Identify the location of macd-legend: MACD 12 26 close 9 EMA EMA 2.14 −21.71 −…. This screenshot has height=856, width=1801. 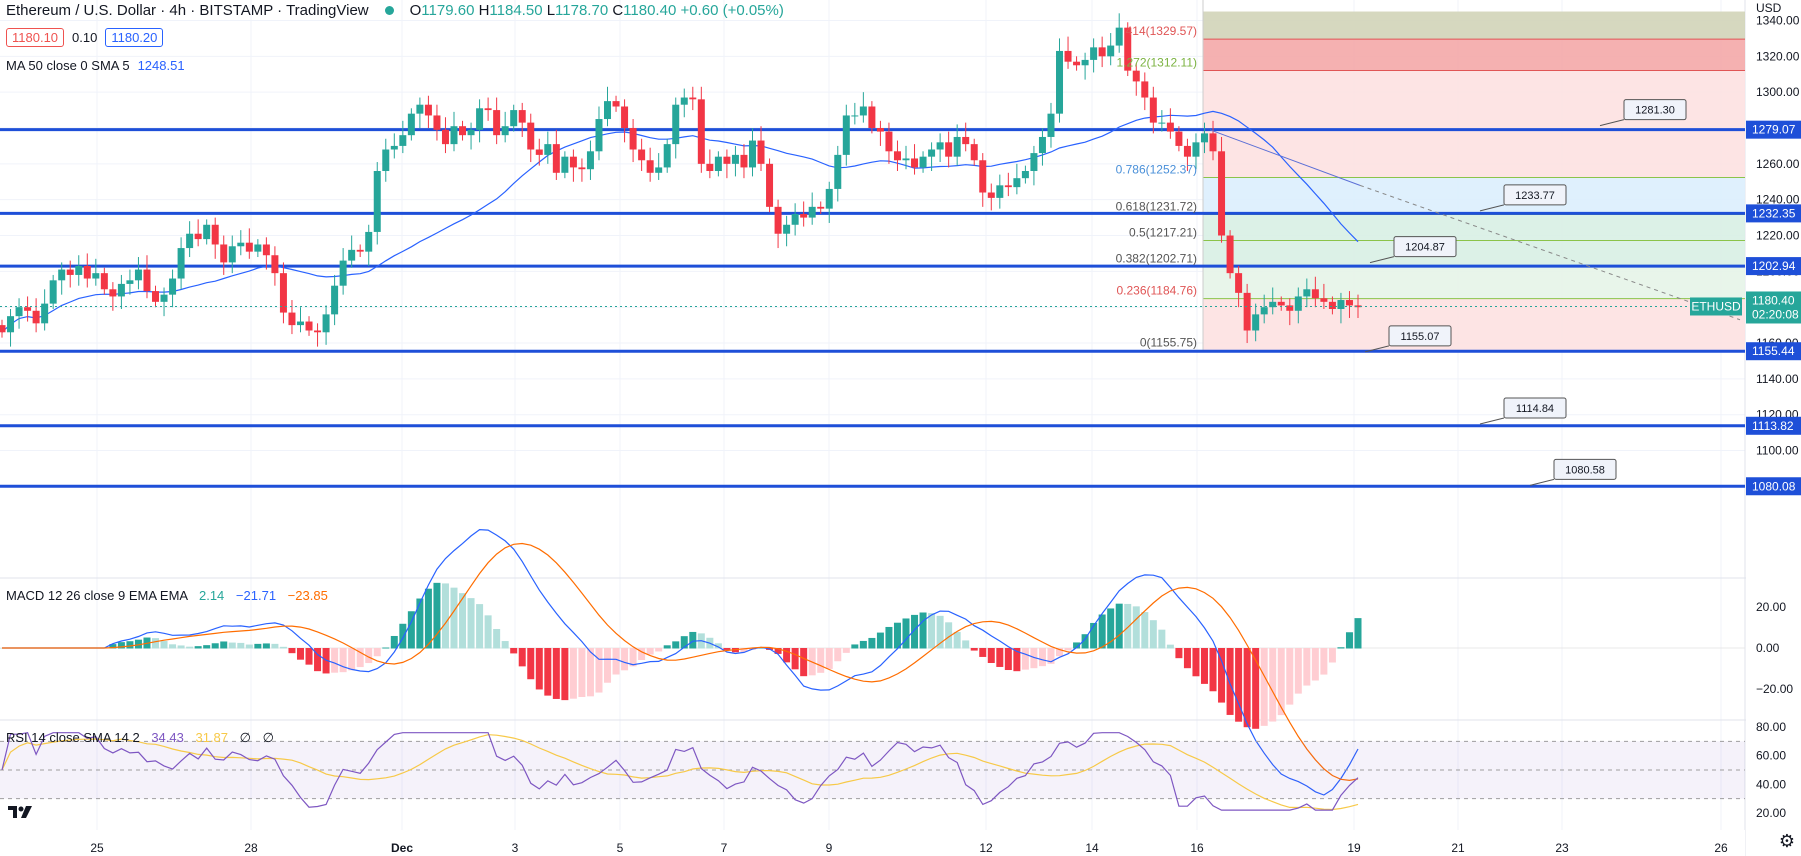
(167, 595).